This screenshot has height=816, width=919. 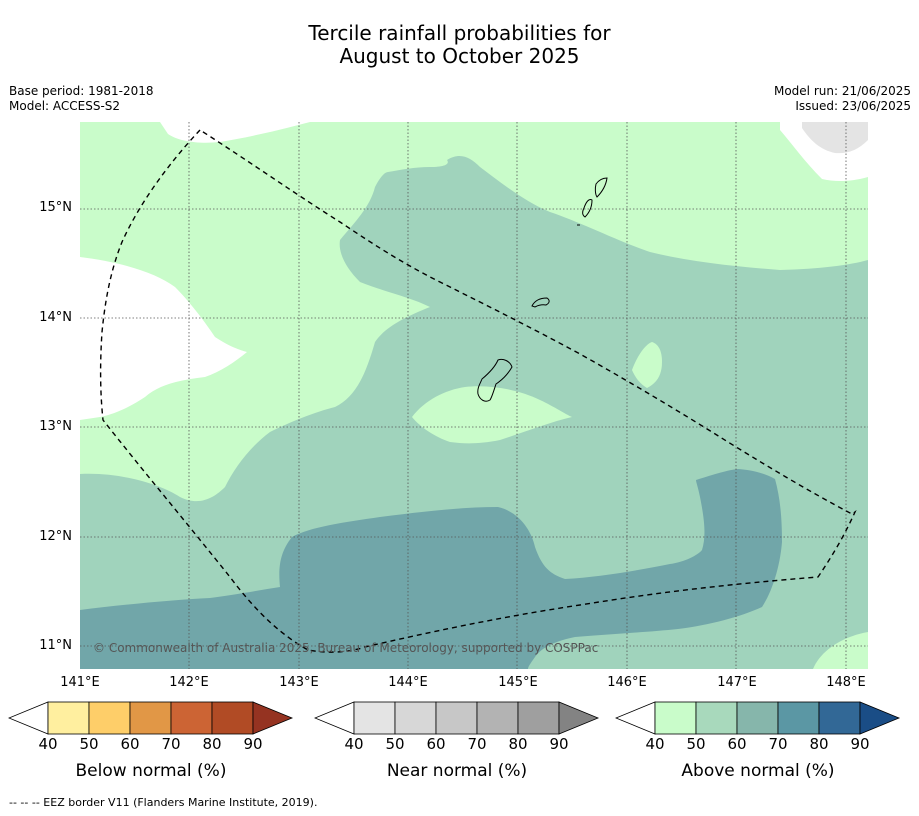 What do you see at coordinates (212, 744) in the screenshot?
I see `colorbar-below-tick: 80` at bounding box center [212, 744].